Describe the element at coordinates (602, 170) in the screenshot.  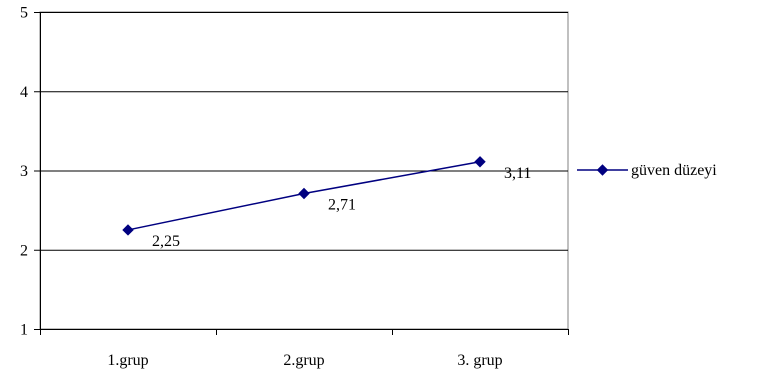
I see `legend-marker` at that location.